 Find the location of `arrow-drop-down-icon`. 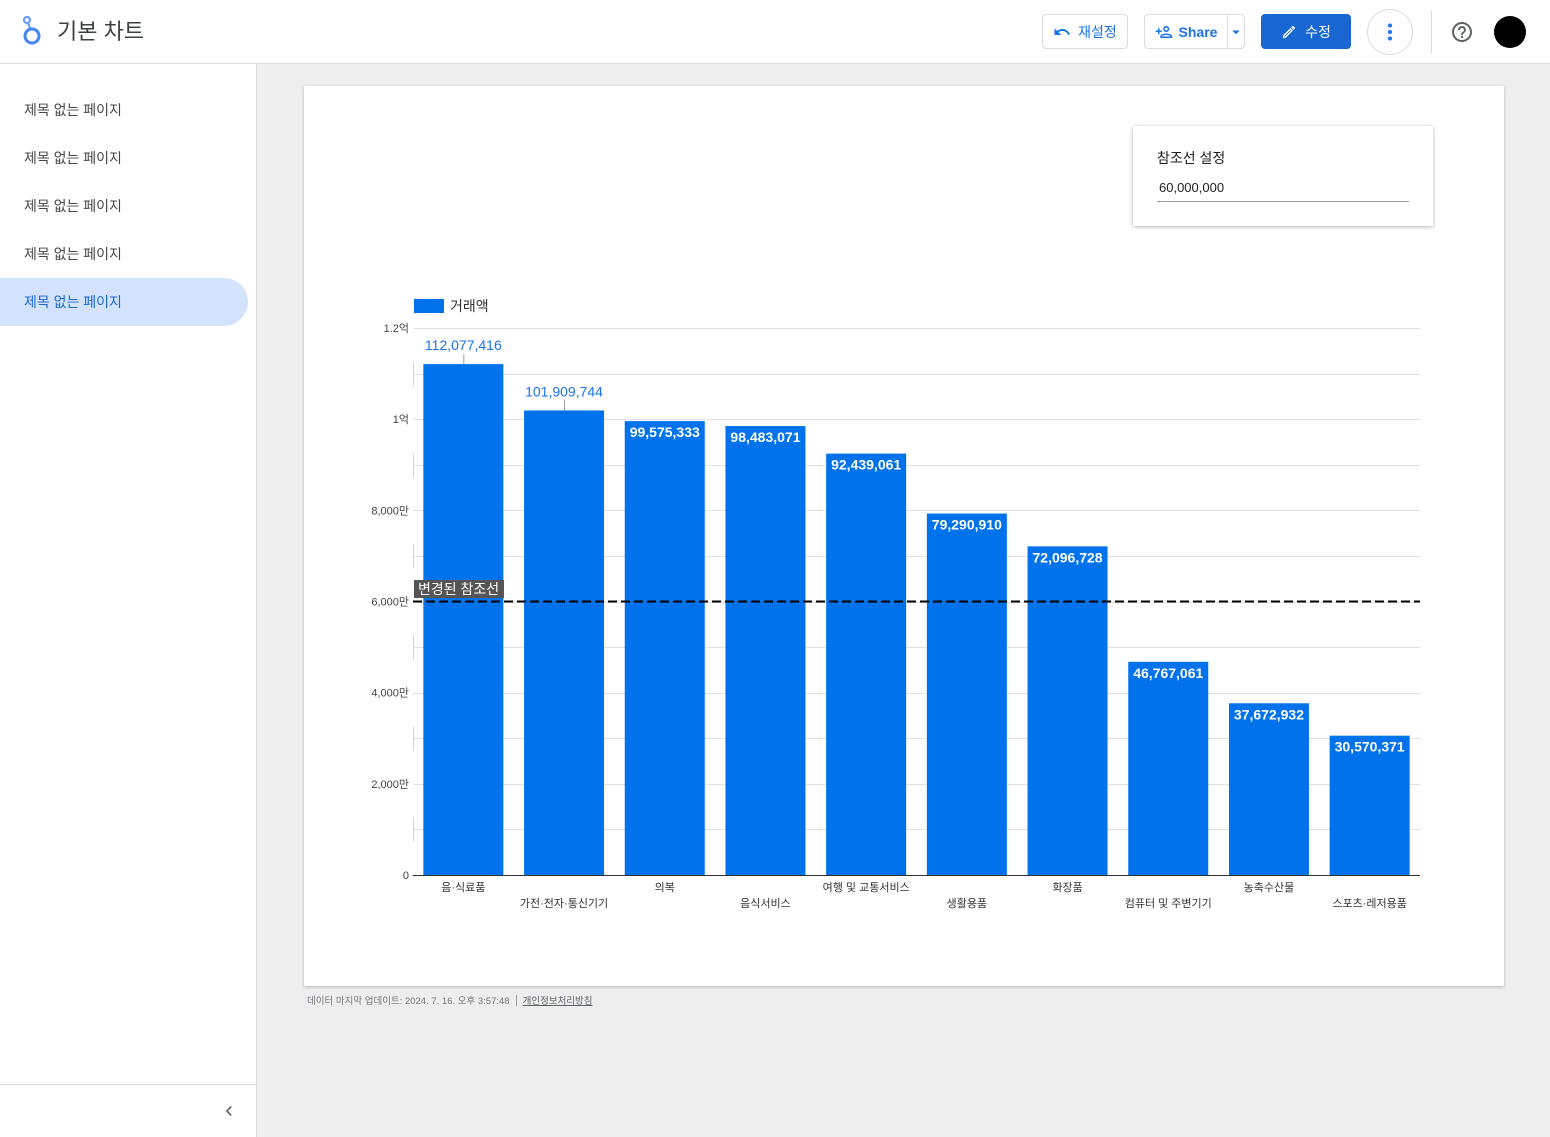

arrow-drop-down-icon is located at coordinates (1236, 32).